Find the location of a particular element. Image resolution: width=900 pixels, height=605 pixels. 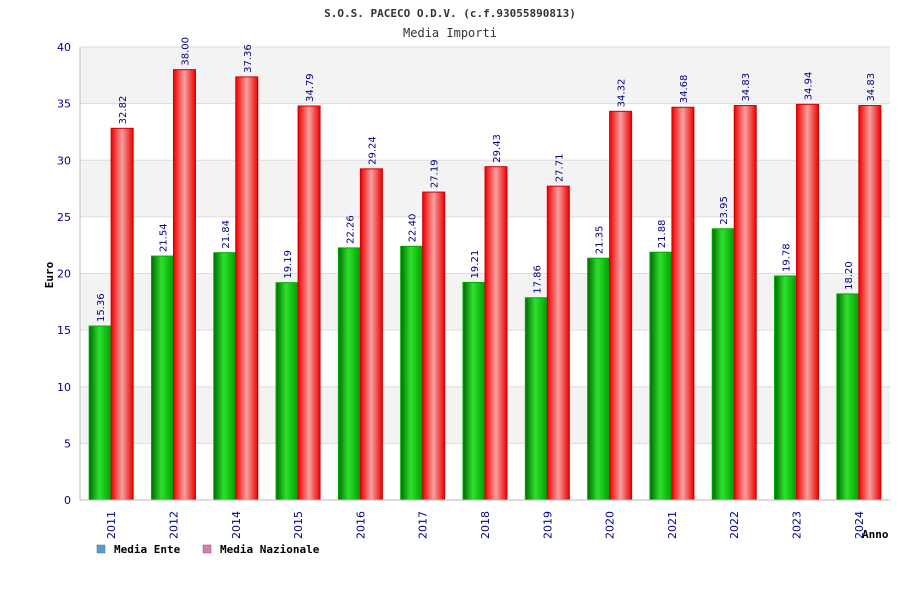

value-label: 22.40 is located at coordinates (413, 228).